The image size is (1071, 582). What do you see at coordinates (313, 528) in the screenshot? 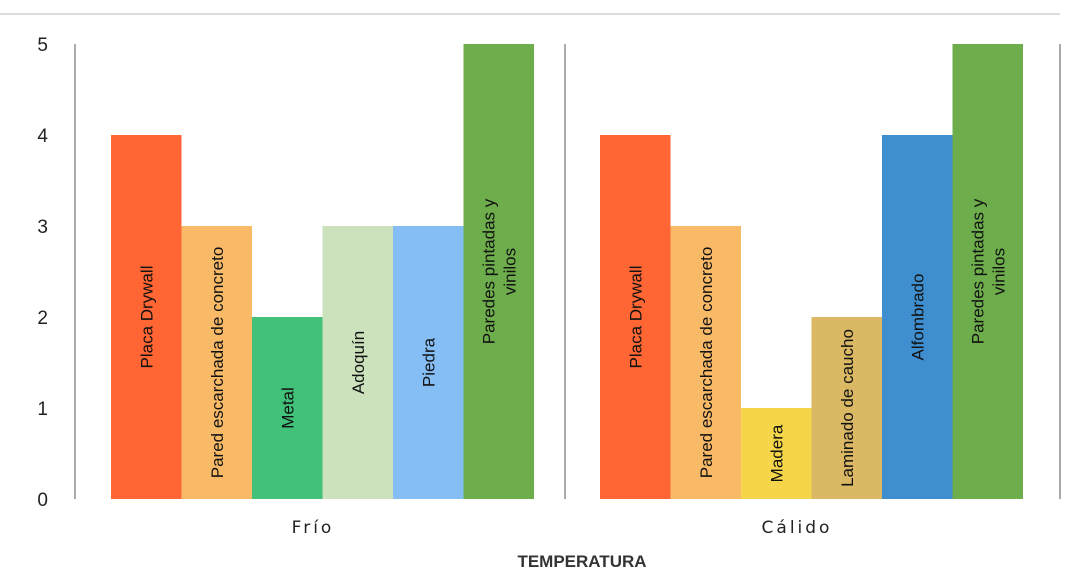
I see `x-category-label: Frío` at bounding box center [313, 528].